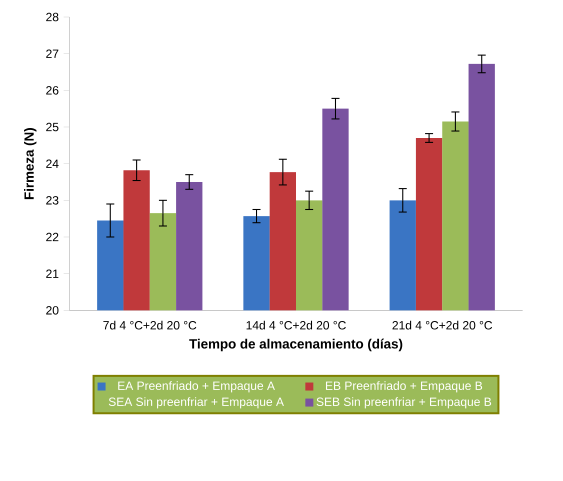 The width and height of the screenshot is (563, 481). I want to click on y-tick-label: 22, so click(52, 237).